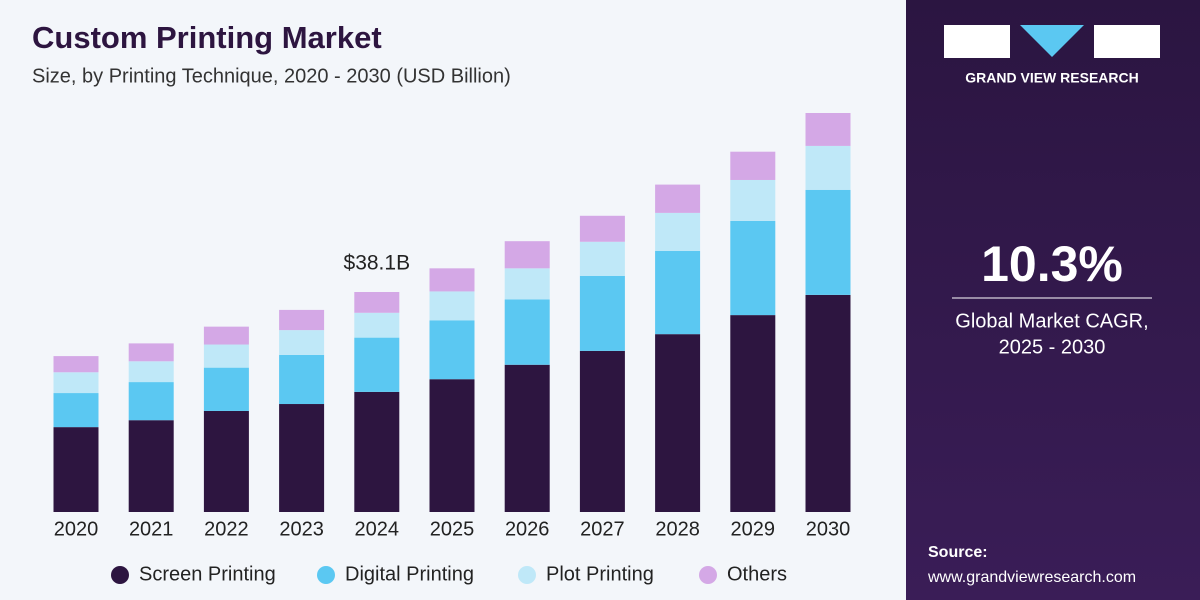 The image size is (1200, 600). Describe the element at coordinates (301, 529) in the screenshot. I see `x-tick-label: 2023` at that location.